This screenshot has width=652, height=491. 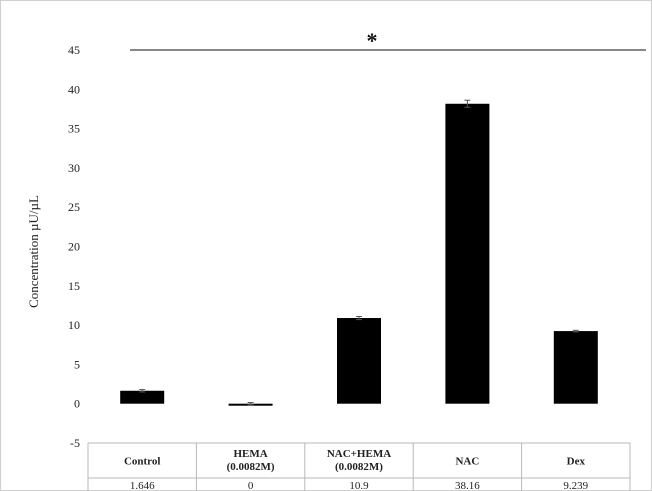 What do you see at coordinates (74, 286) in the screenshot?
I see `y-tick-label: 15` at bounding box center [74, 286].